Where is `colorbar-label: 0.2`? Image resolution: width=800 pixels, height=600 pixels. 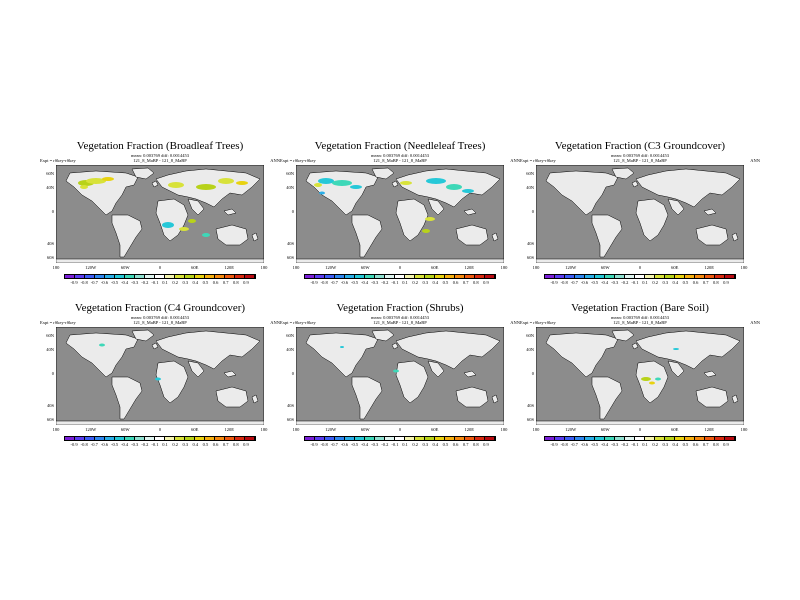
colorbar-label: 0.2 is located at coordinates (175, 444).